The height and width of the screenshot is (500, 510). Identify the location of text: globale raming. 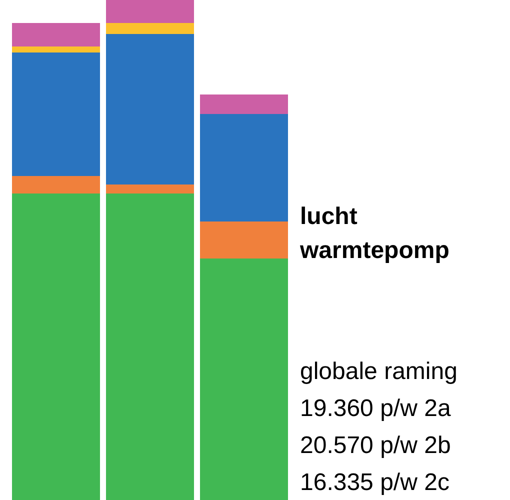
(379, 372).